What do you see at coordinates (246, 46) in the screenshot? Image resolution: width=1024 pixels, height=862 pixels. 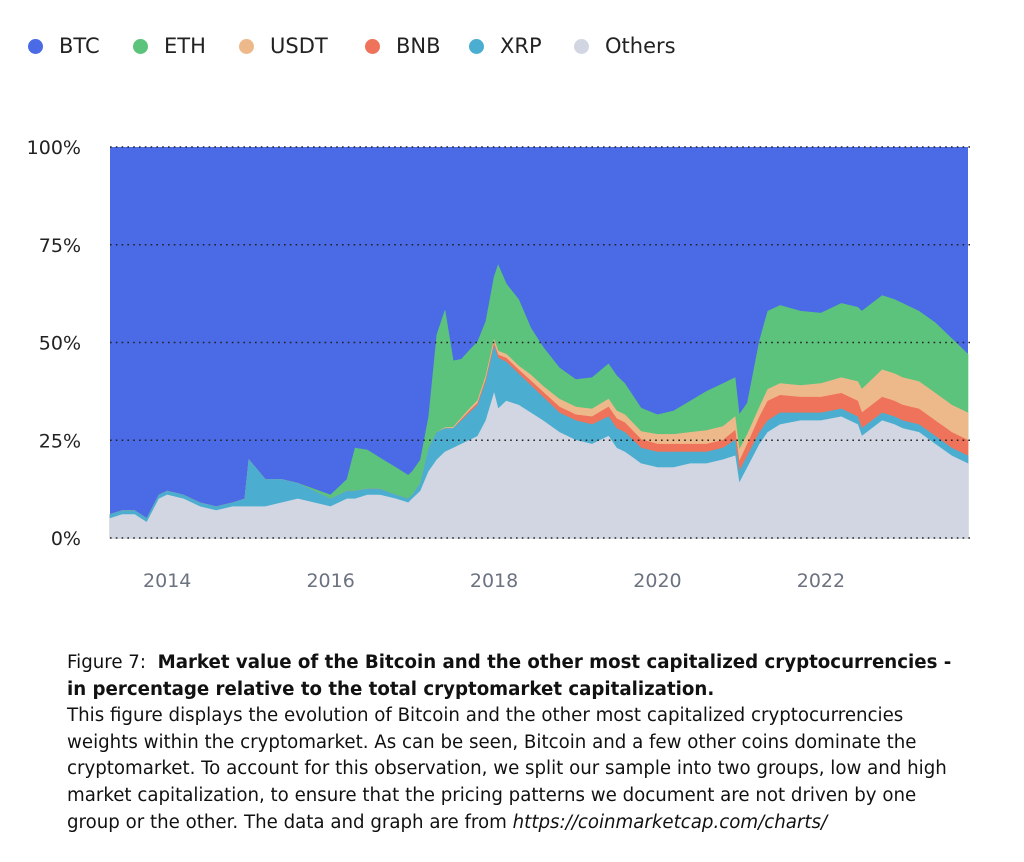 I see `legend-swatch-usdt` at bounding box center [246, 46].